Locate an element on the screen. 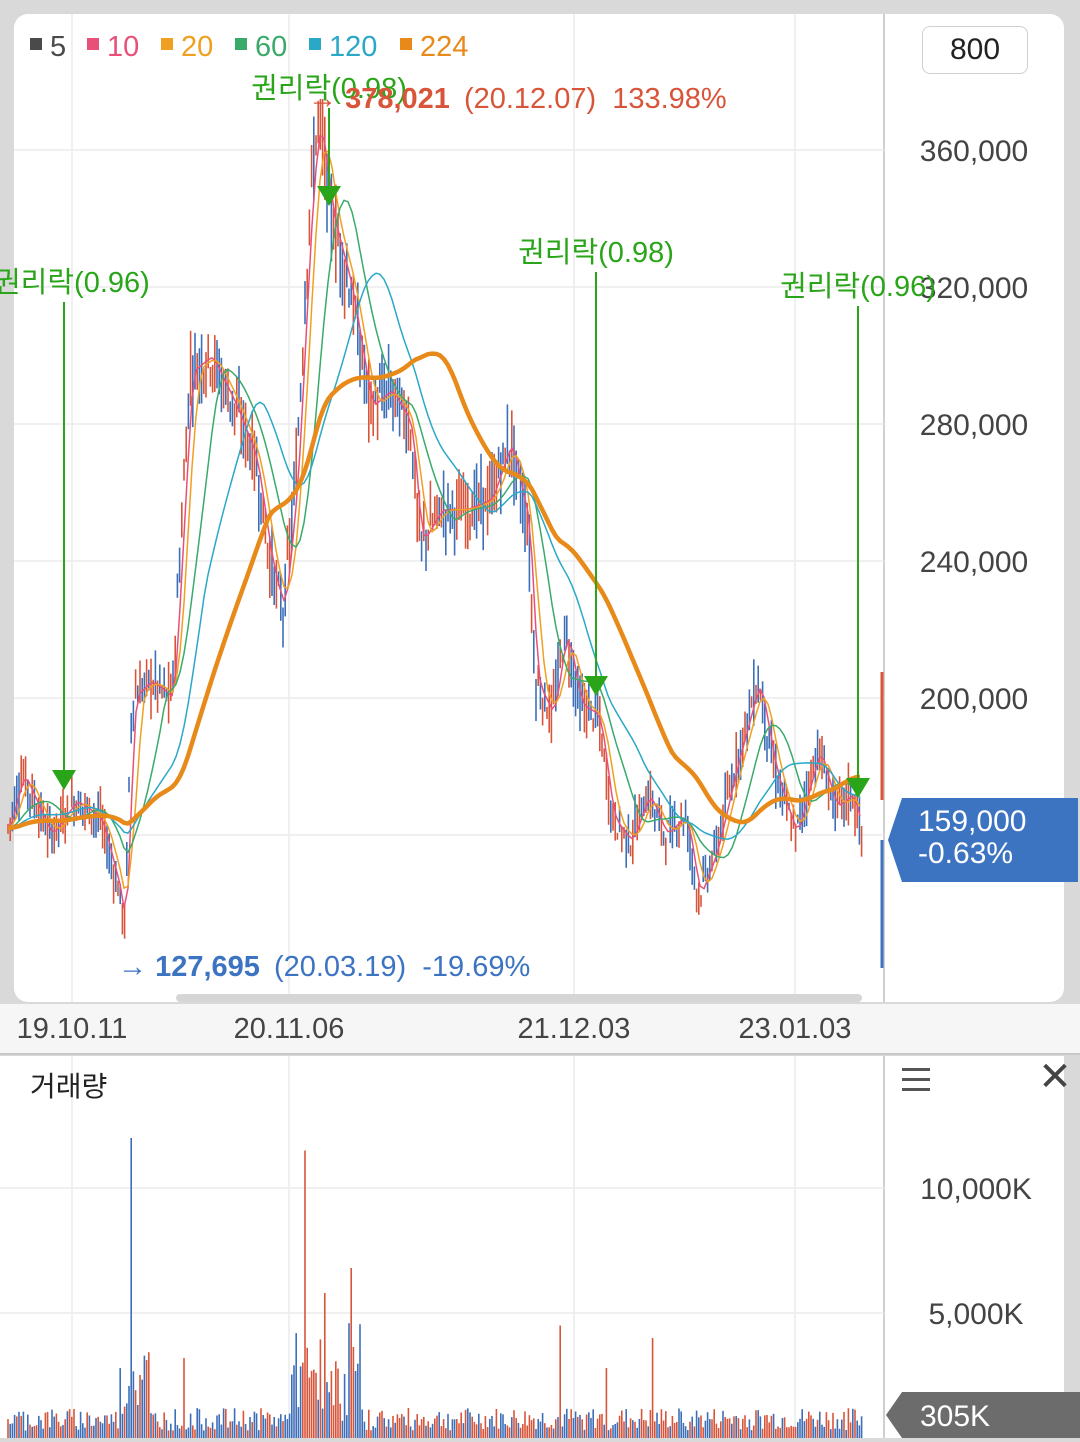  volume-axis: 10,000K 5,000K is located at coordinates (976, 1252).